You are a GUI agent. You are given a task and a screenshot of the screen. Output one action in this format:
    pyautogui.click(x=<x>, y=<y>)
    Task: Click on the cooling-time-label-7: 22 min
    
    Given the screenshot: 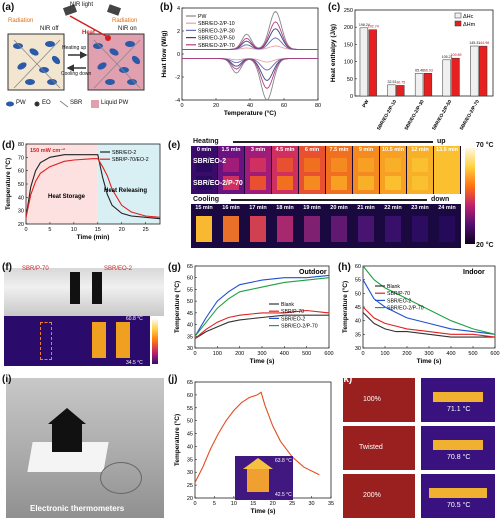 What is the action you would take?
    pyautogui.click(x=393, y=208)
    